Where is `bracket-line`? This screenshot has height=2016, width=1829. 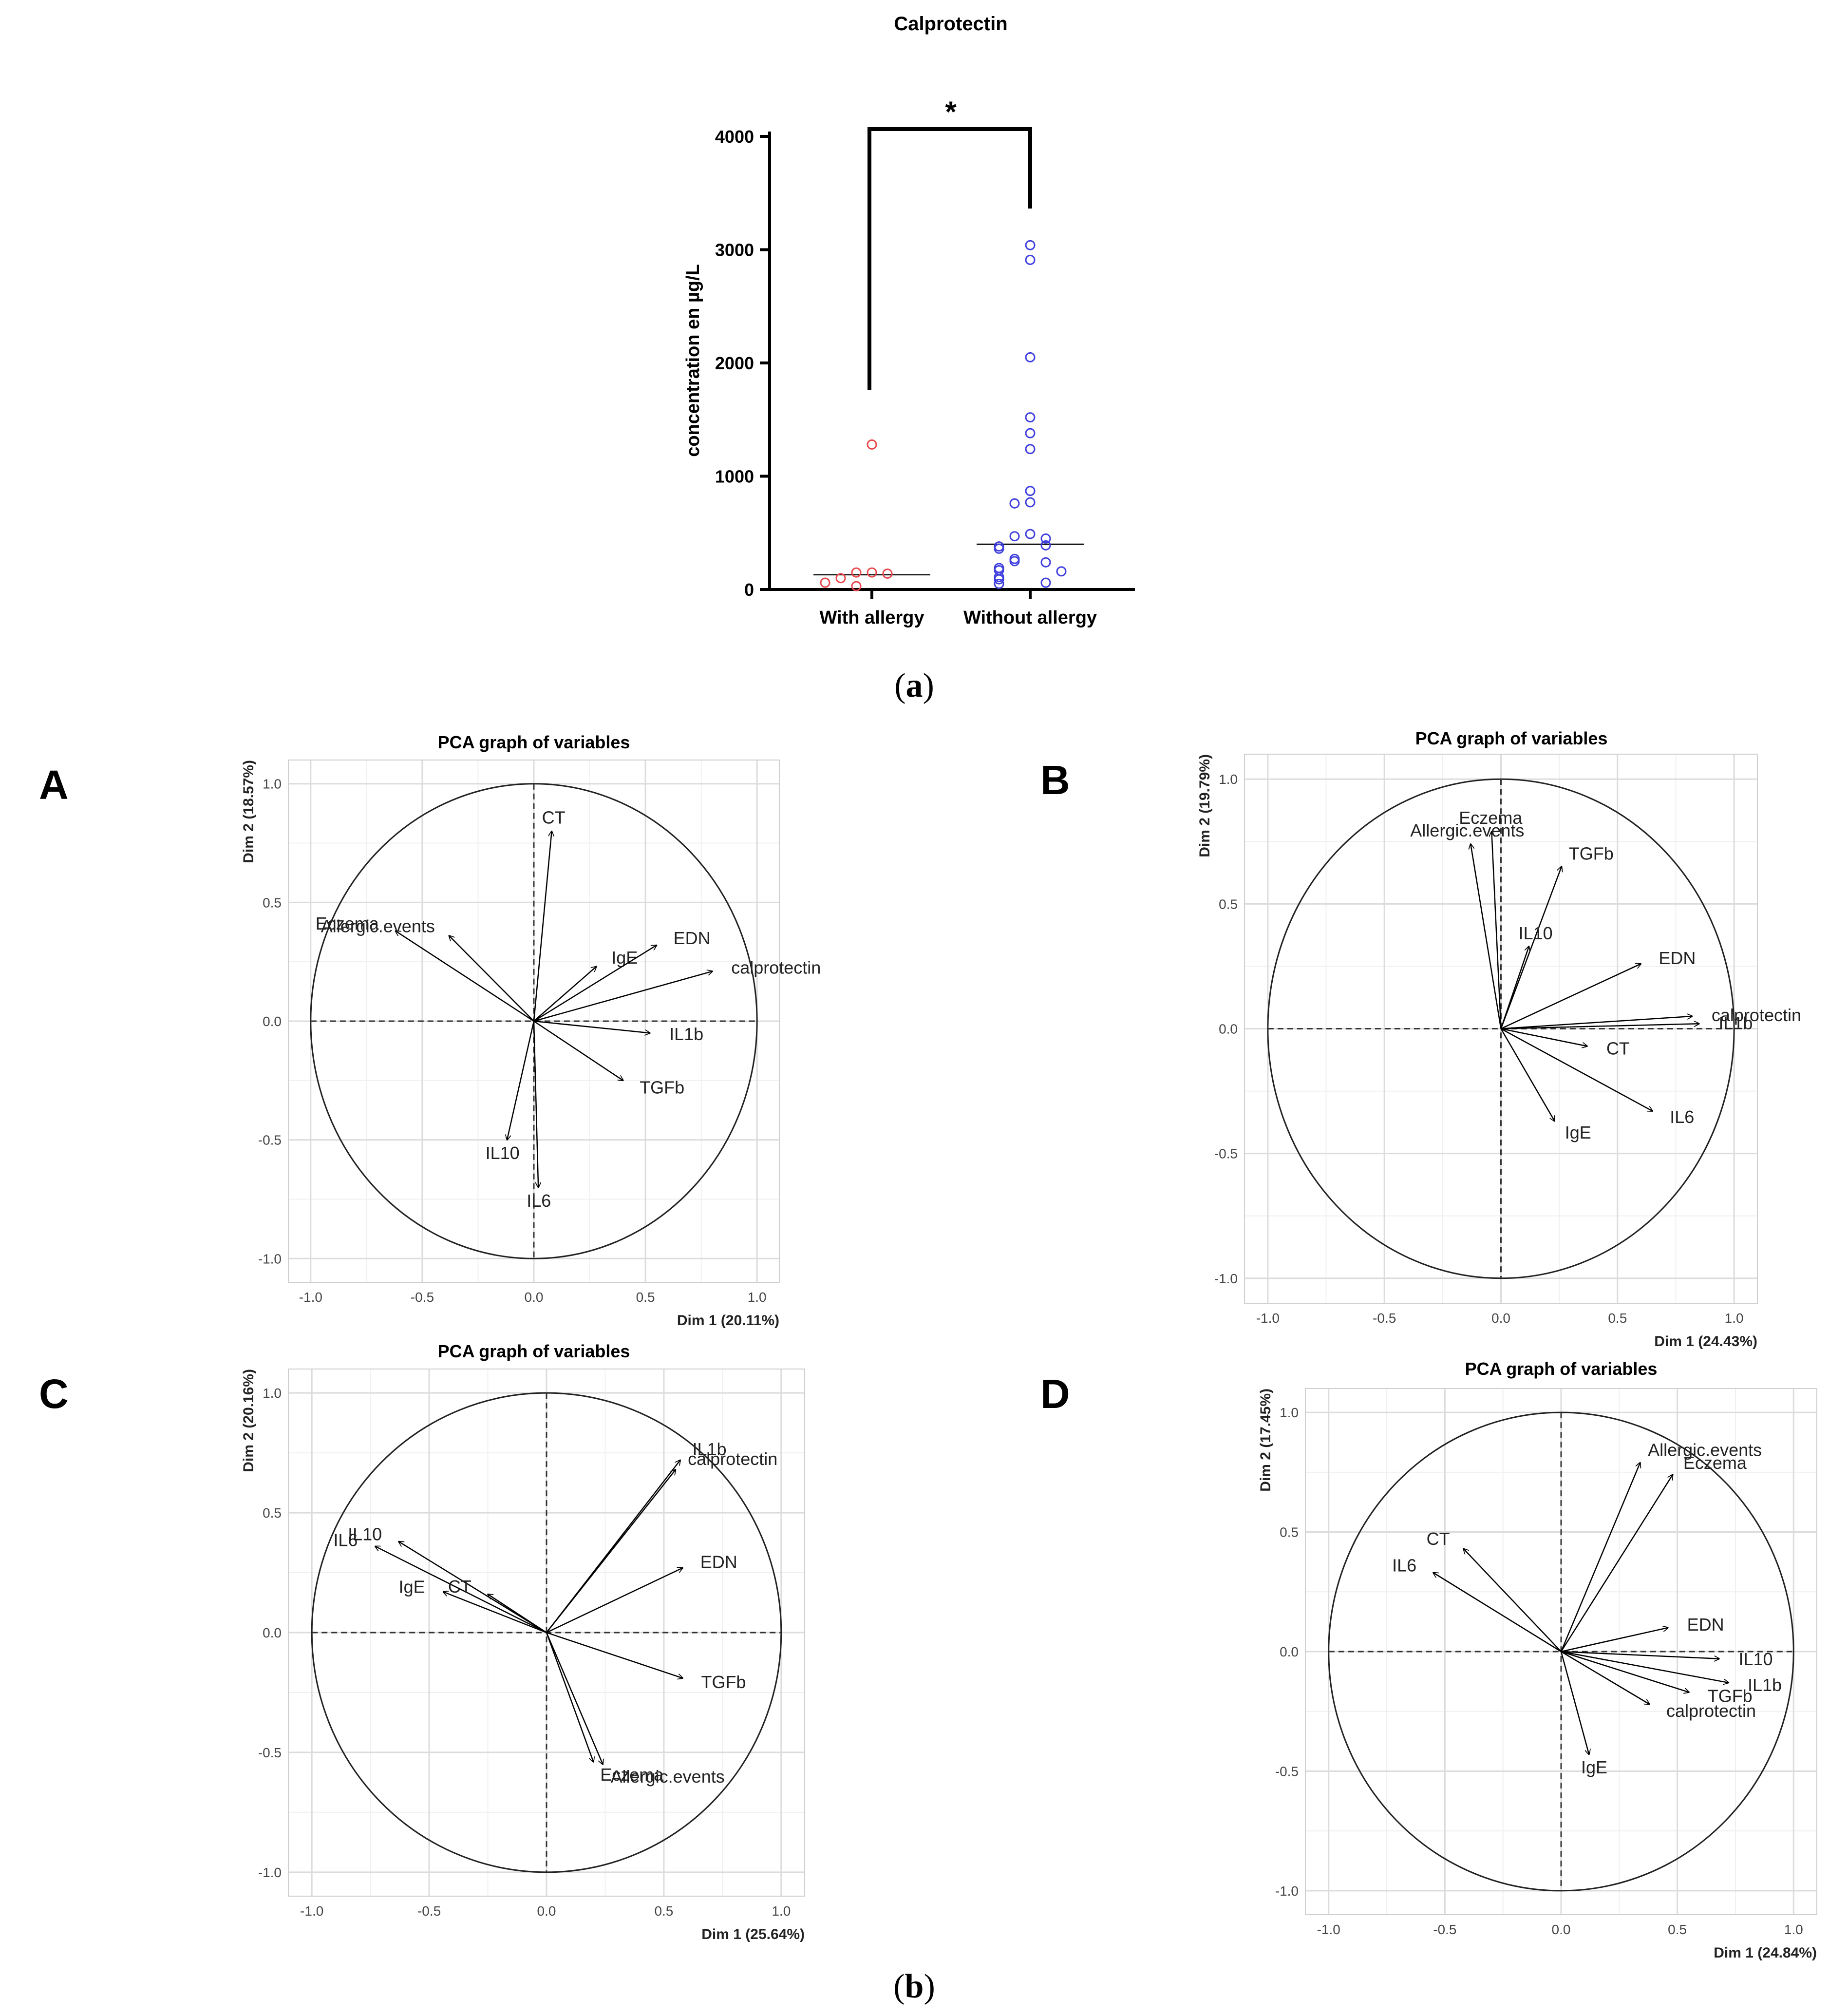
bracket-line is located at coordinates (949, 258).